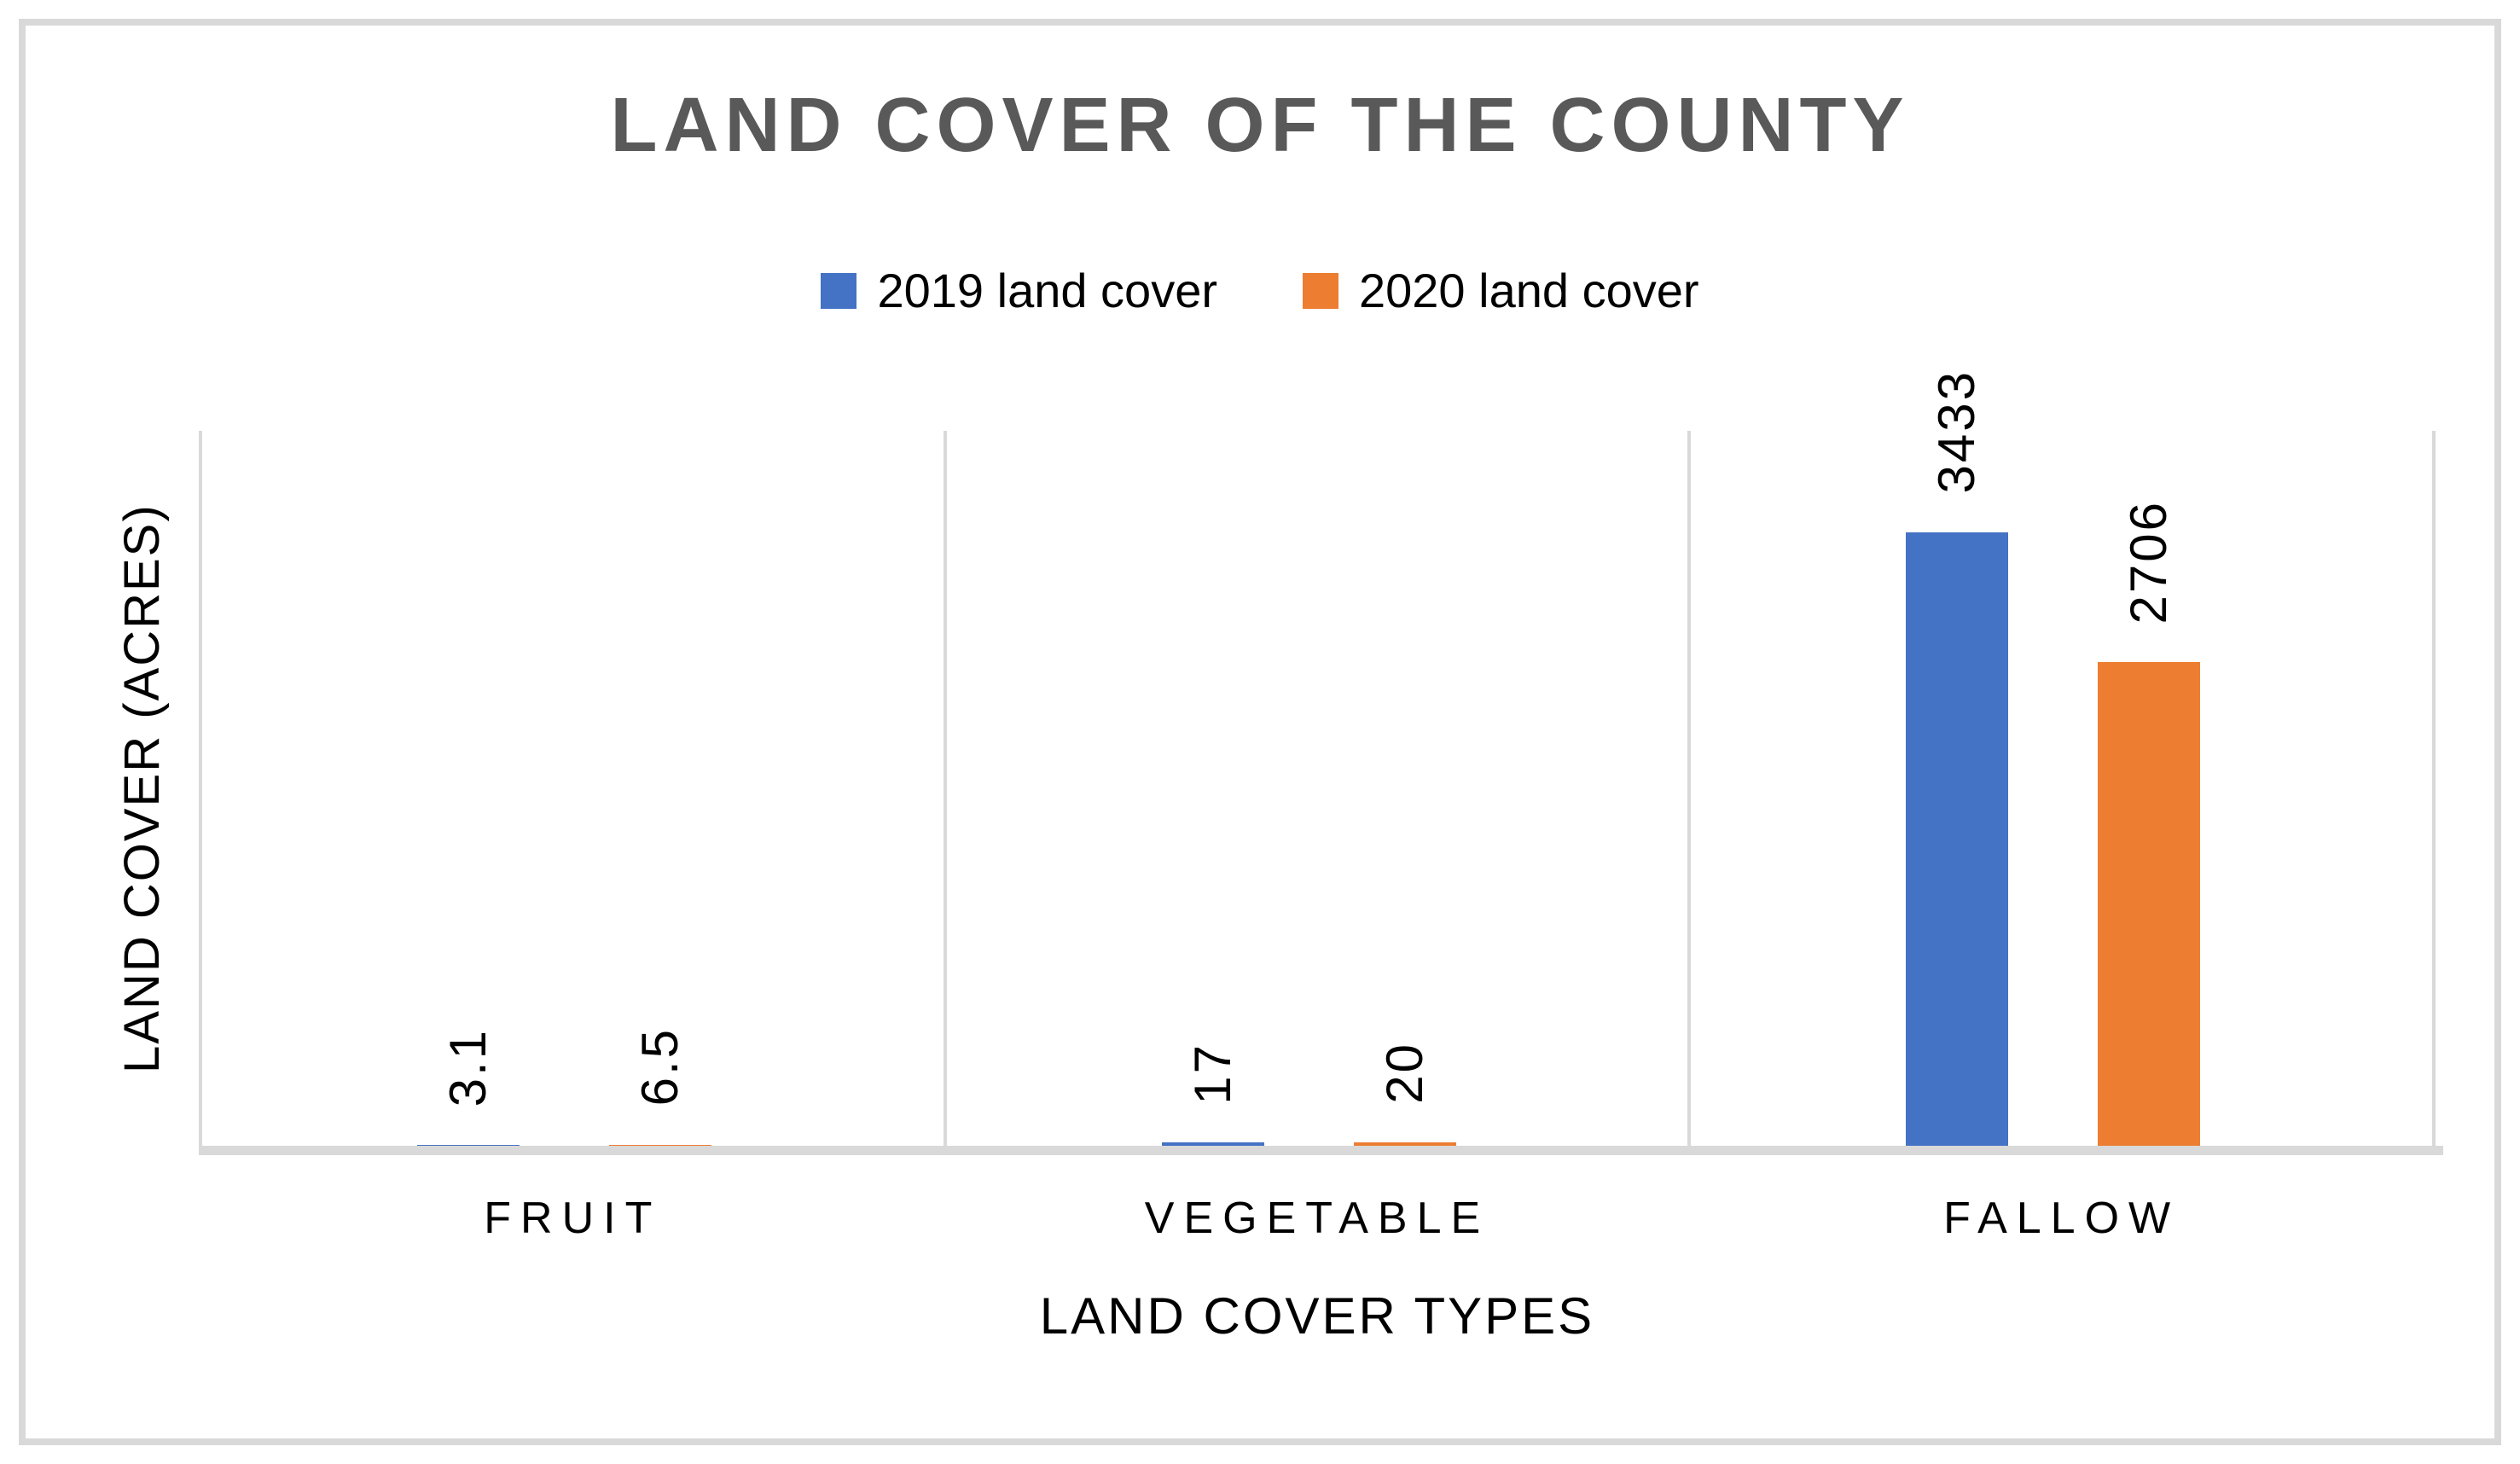 The height and width of the screenshot is (1464, 2520). What do you see at coordinates (1260, 290) in the screenshot?
I see `legend: 2019 land cover 2020 land cover` at bounding box center [1260, 290].